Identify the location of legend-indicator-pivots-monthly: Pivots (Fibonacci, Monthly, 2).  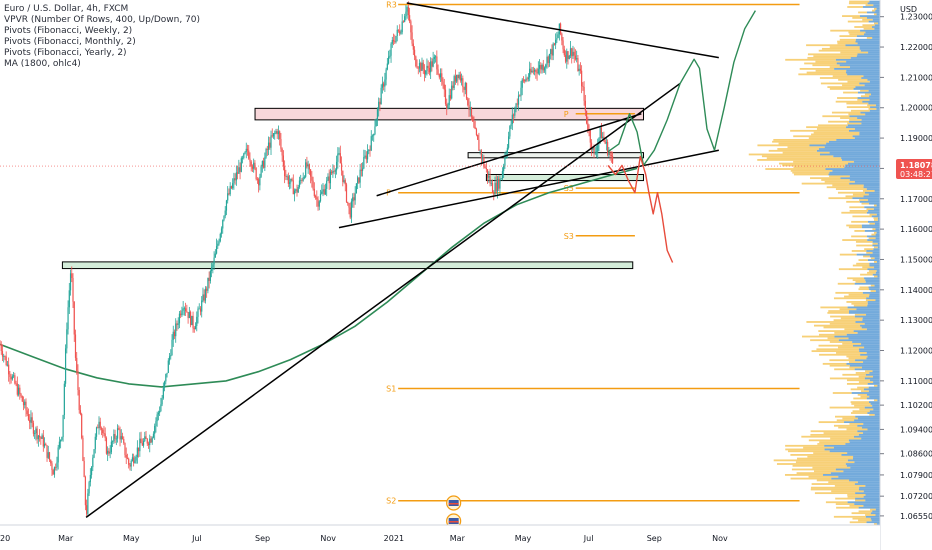
(70, 42).